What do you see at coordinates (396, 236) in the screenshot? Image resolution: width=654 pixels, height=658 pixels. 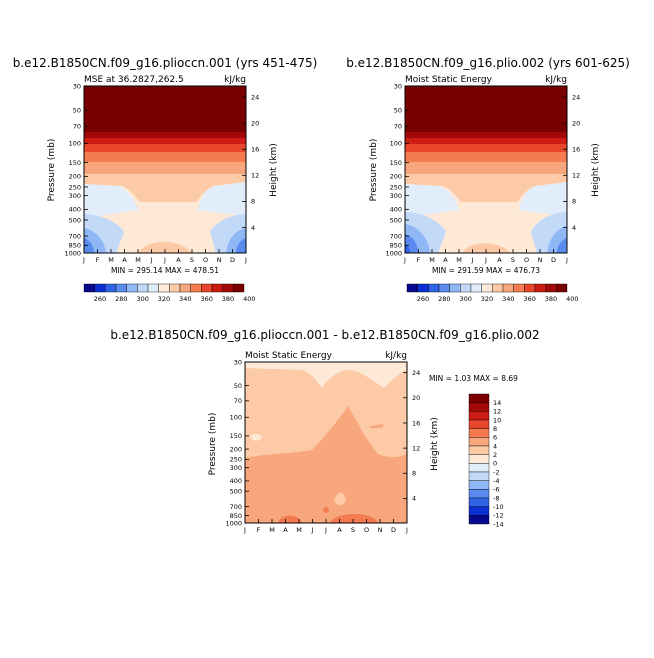 I see `y-tick-label: 700` at bounding box center [396, 236].